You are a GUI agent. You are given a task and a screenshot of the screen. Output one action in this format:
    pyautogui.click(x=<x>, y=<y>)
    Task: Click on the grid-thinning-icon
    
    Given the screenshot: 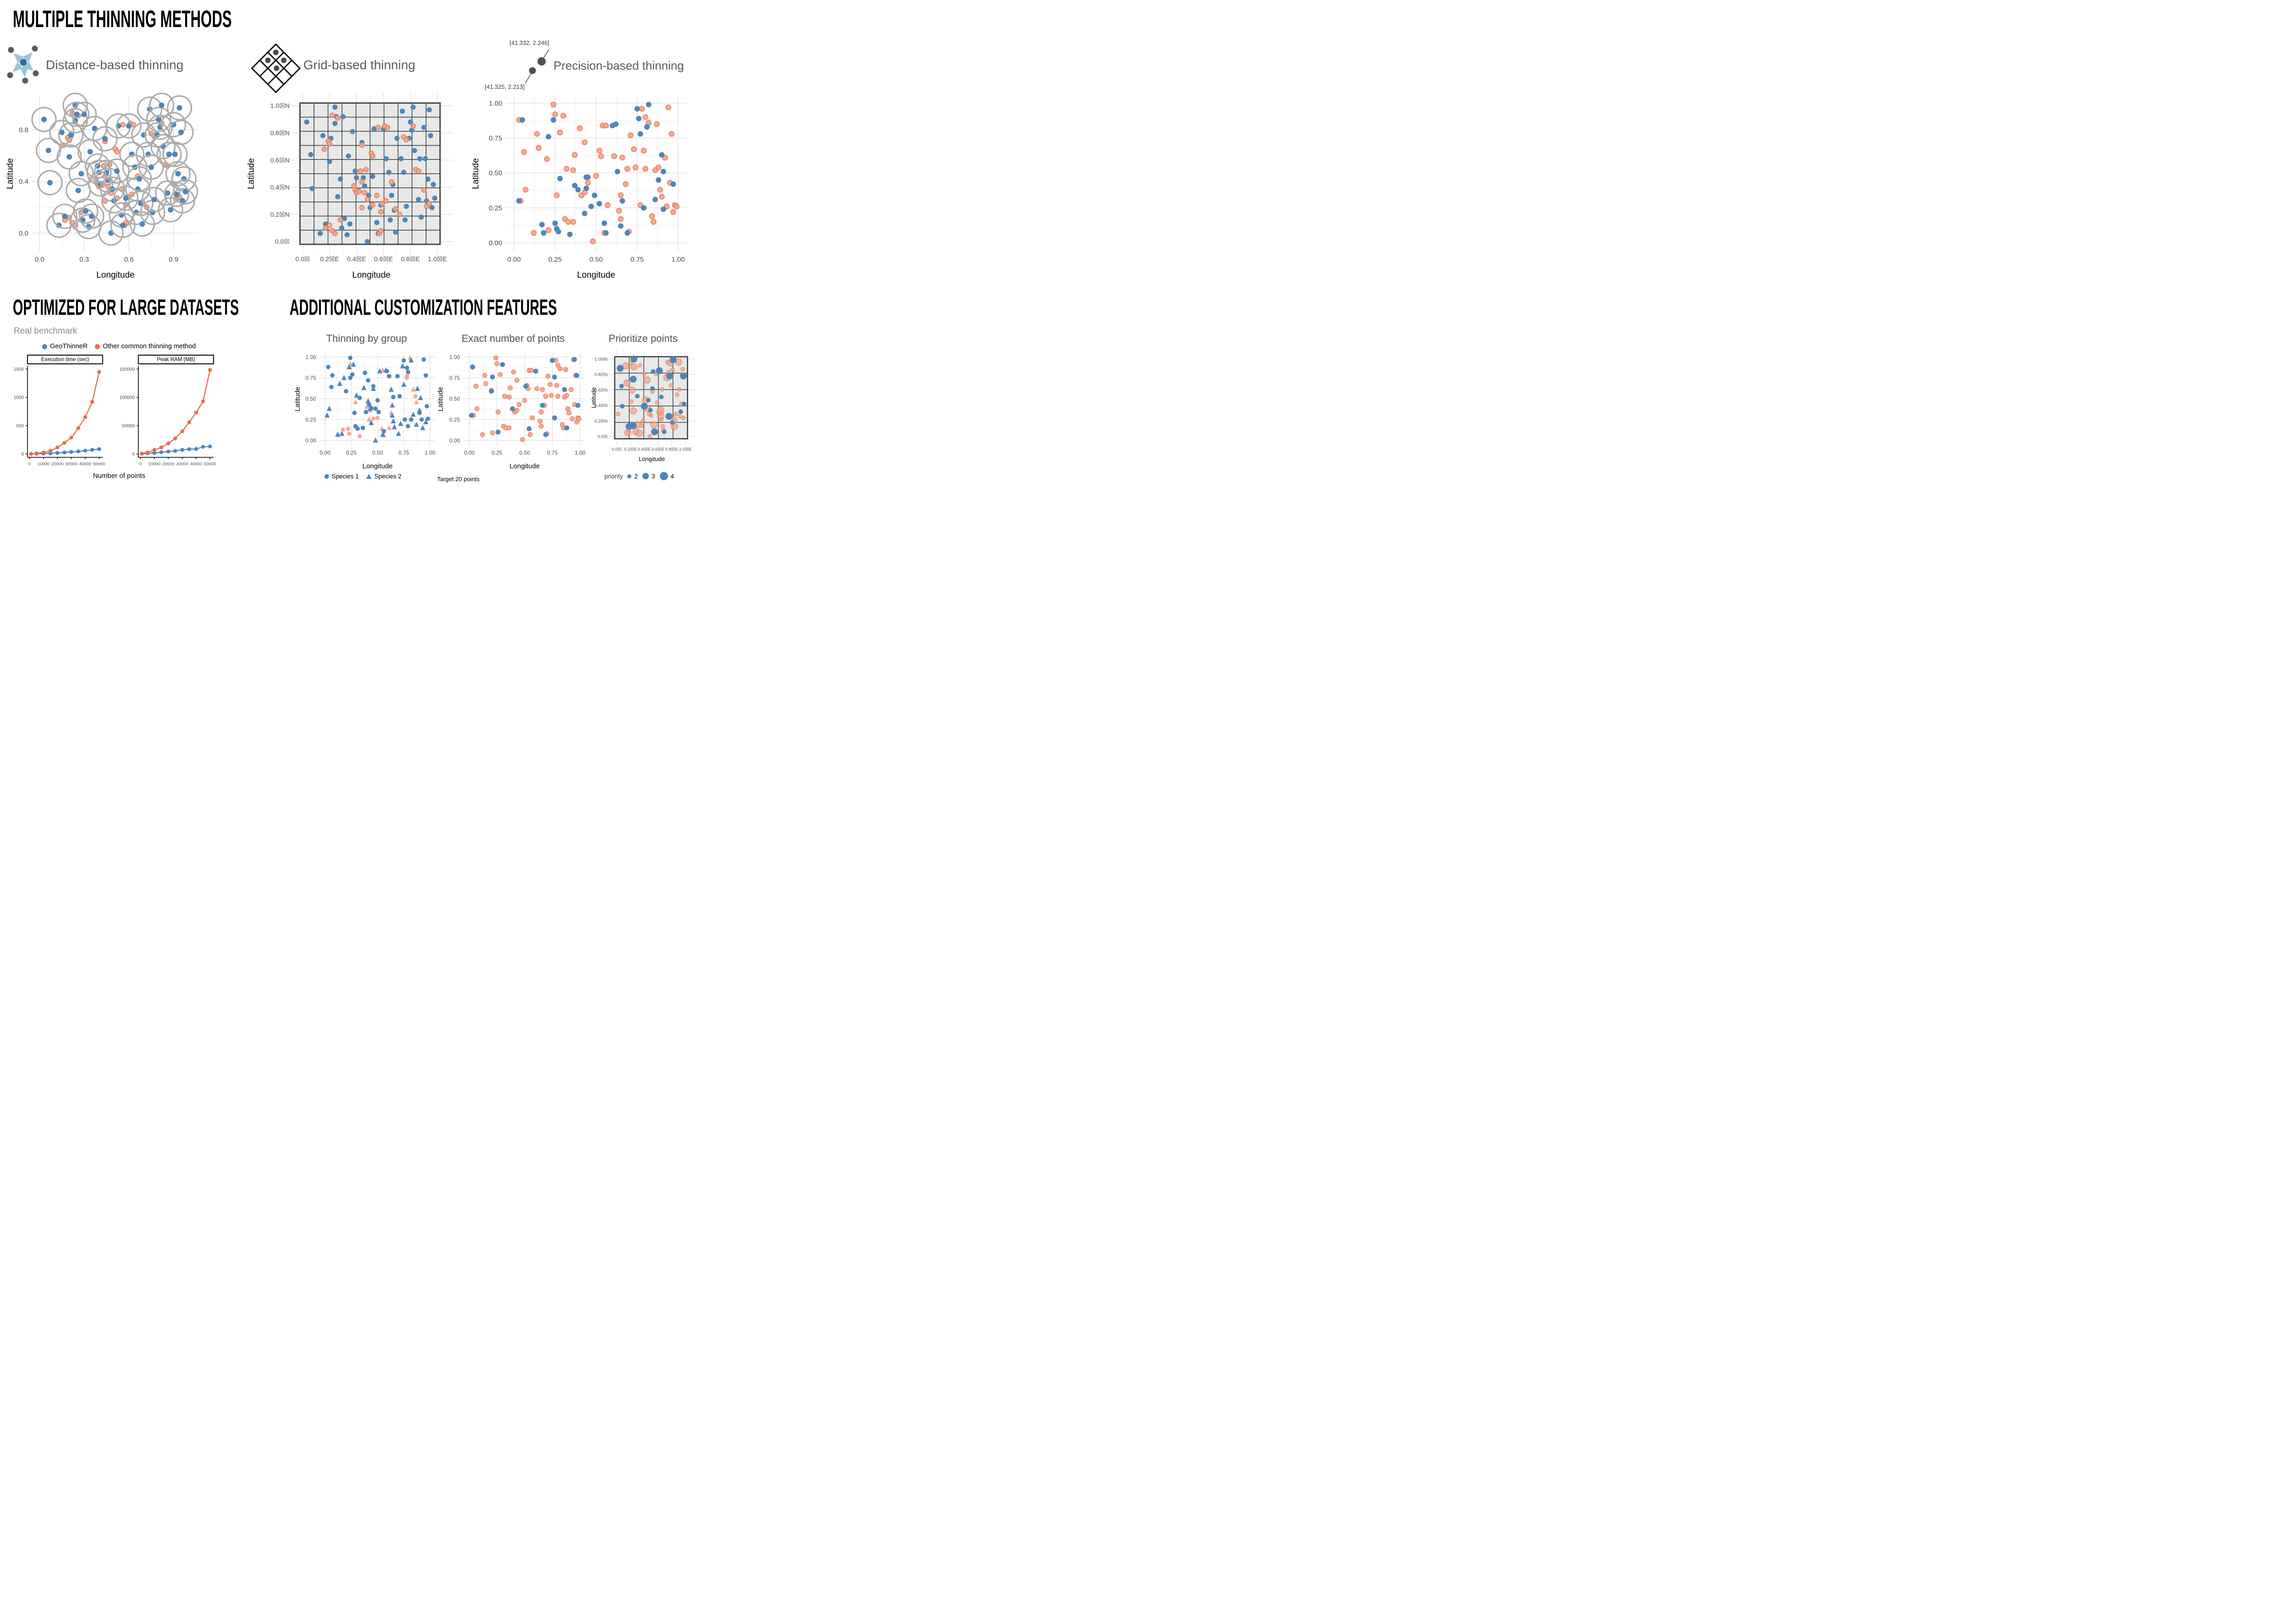 What is the action you would take?
    pyautogui.click(x=276, y=68)
    